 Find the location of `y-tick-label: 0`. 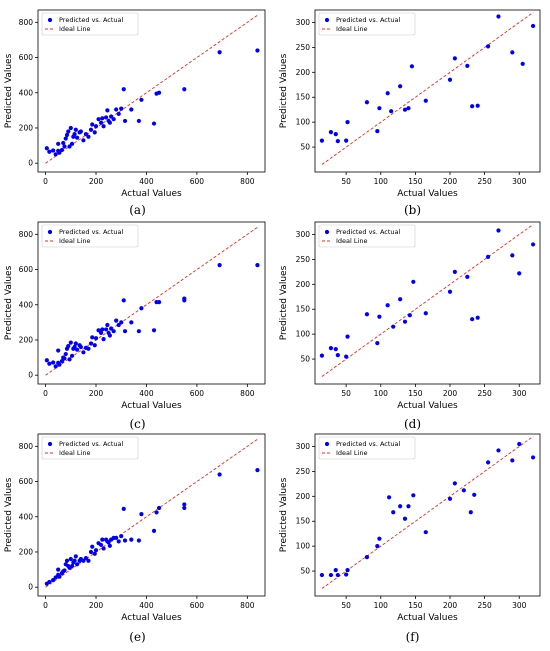

y-tick-label: 0 is located at coordinates (30, 163).